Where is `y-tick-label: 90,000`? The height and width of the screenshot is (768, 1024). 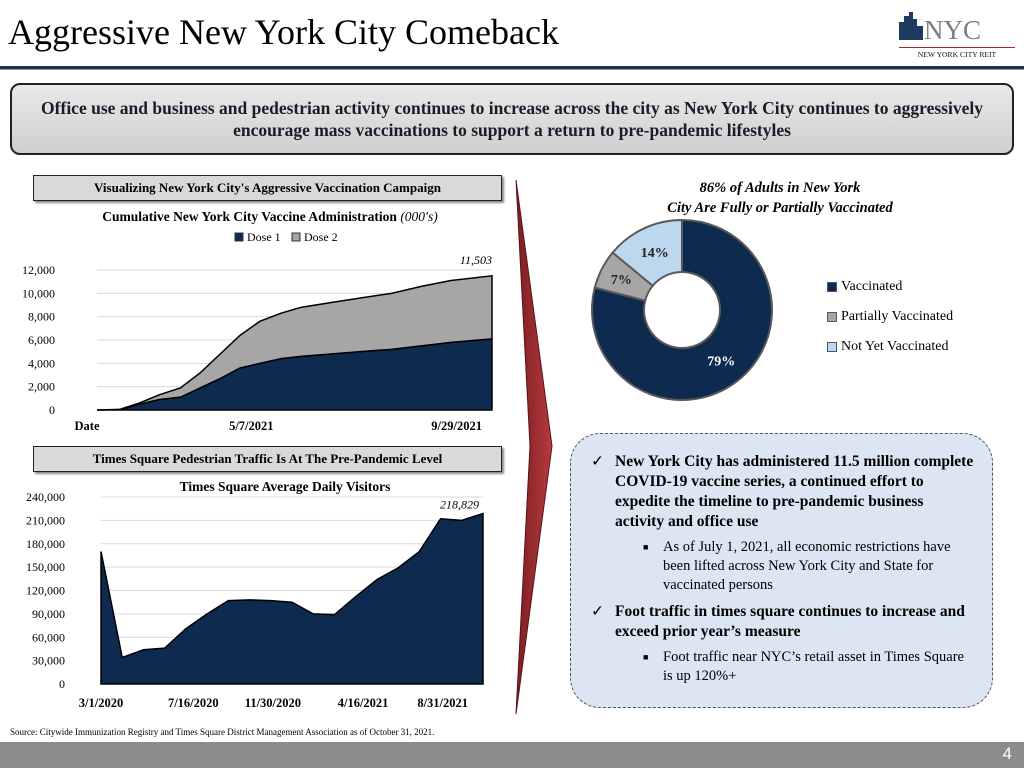
y-tick-label: 90,000 is located at coordinates (48, 614).